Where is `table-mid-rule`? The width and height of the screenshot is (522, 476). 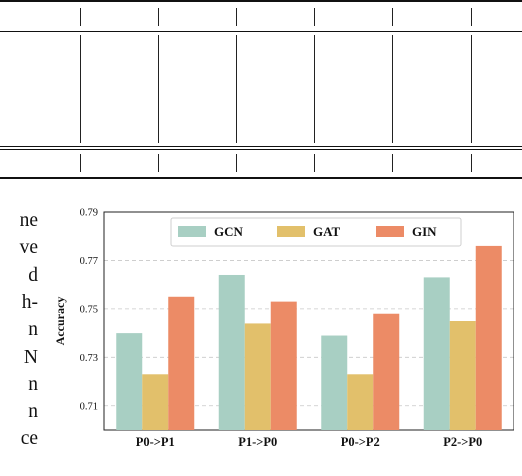 table-mid-rule is located at coordinates (261, 146).